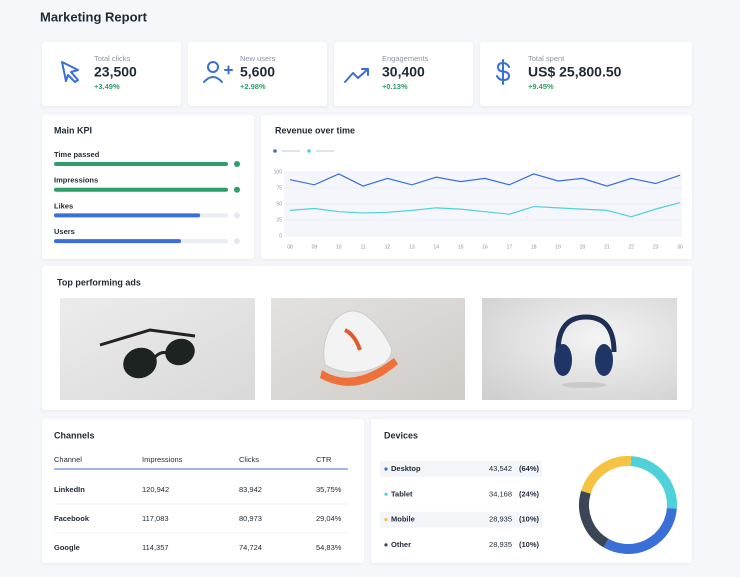  Describe the element at coordinates (401, 544) in the screenshot. I see `device-label: Other` at that location.